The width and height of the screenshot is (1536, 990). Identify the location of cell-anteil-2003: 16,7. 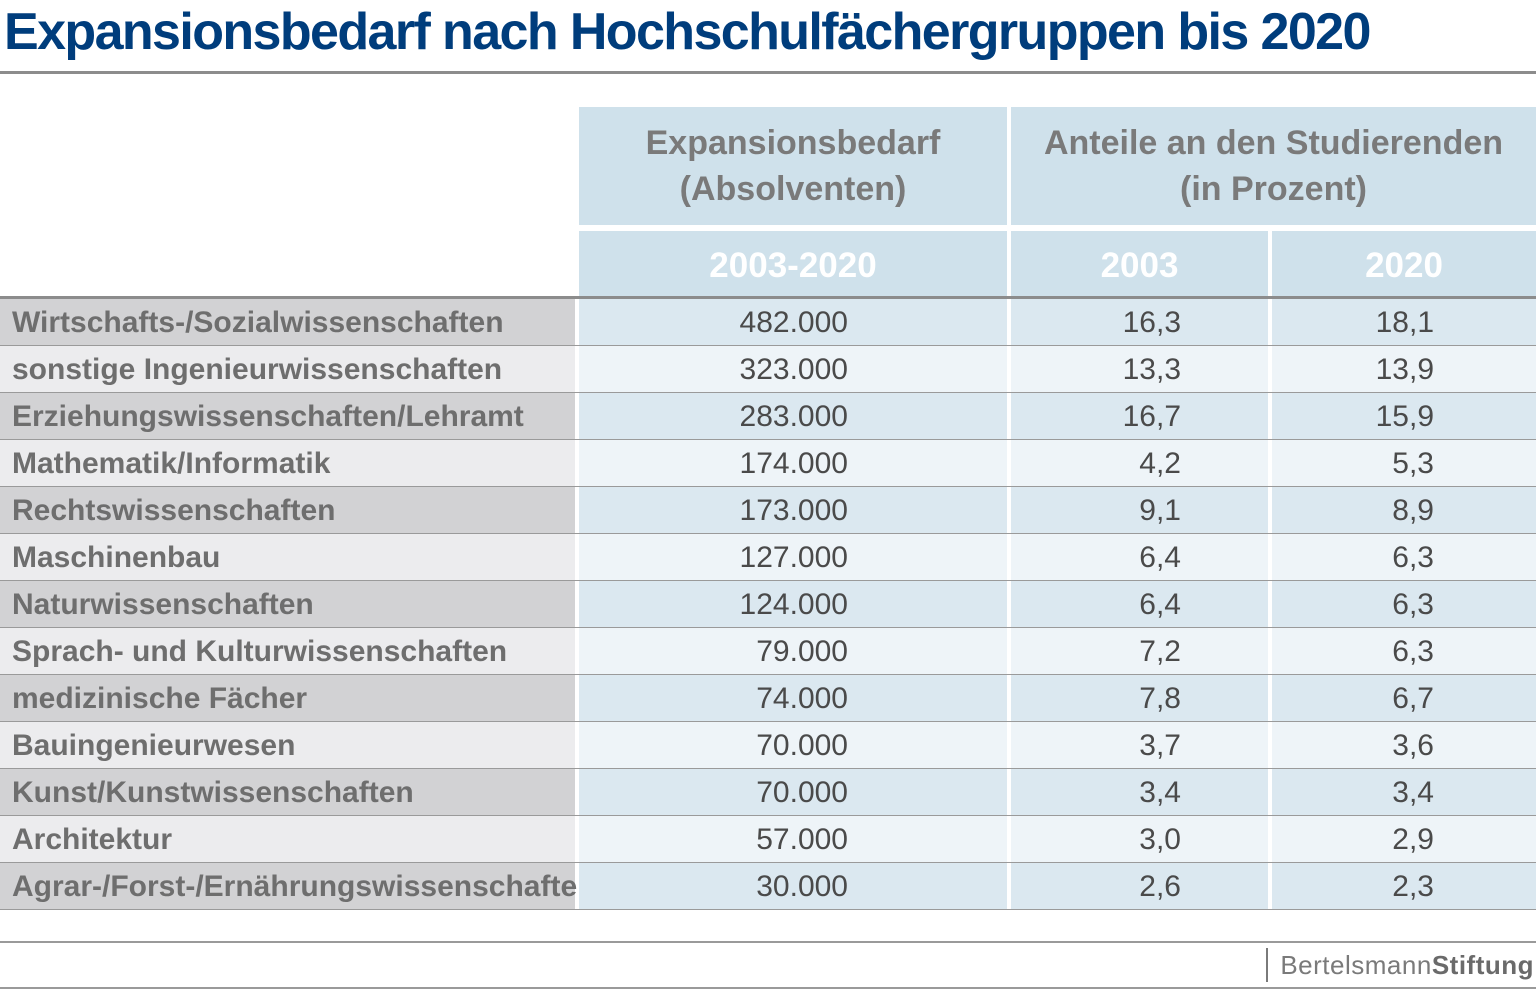
(1139, 416).